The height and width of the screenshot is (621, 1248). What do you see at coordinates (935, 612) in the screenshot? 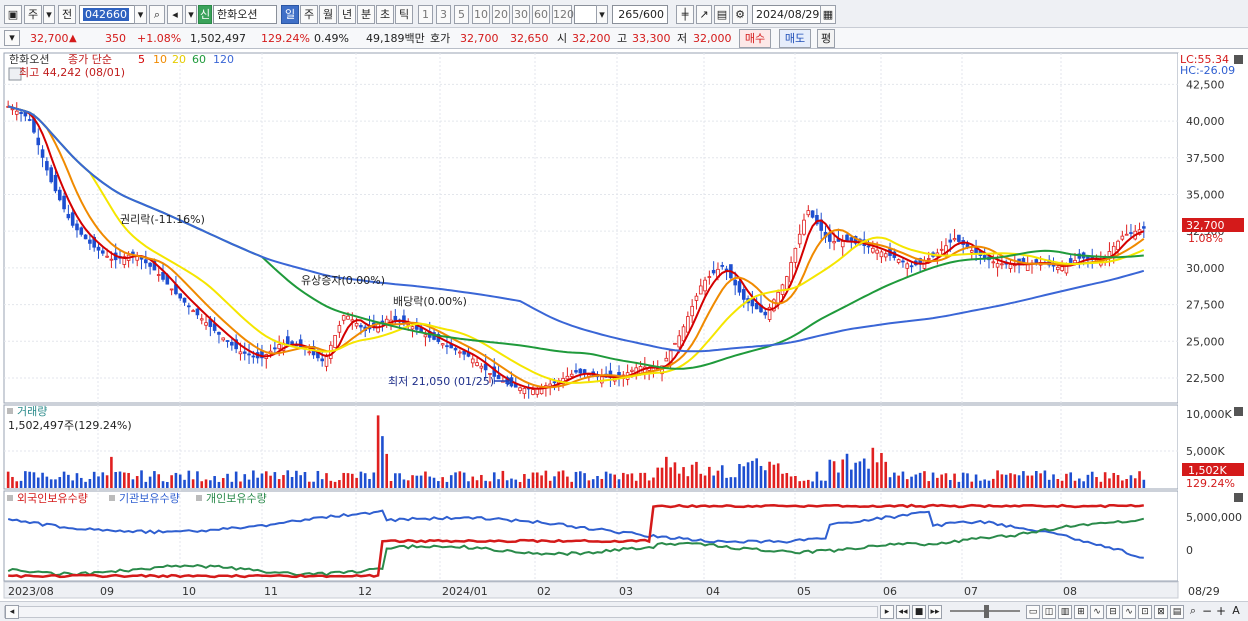
I see `forward-icon: ▸▸` at bounding box center [935, 612].